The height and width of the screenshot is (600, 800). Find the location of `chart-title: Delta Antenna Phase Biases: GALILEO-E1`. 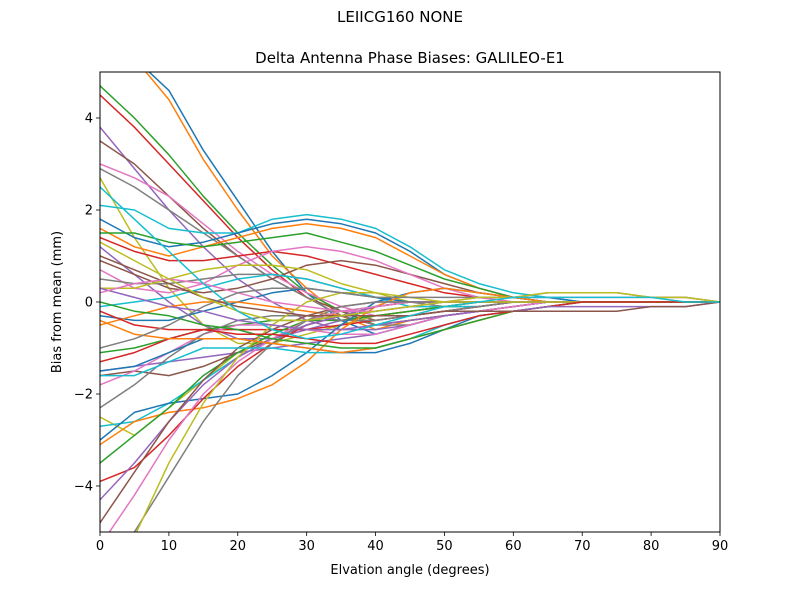

chart-title: Delta Antenna Phase Biases: GALILEO-E1 is located at coordinates (410, 58).